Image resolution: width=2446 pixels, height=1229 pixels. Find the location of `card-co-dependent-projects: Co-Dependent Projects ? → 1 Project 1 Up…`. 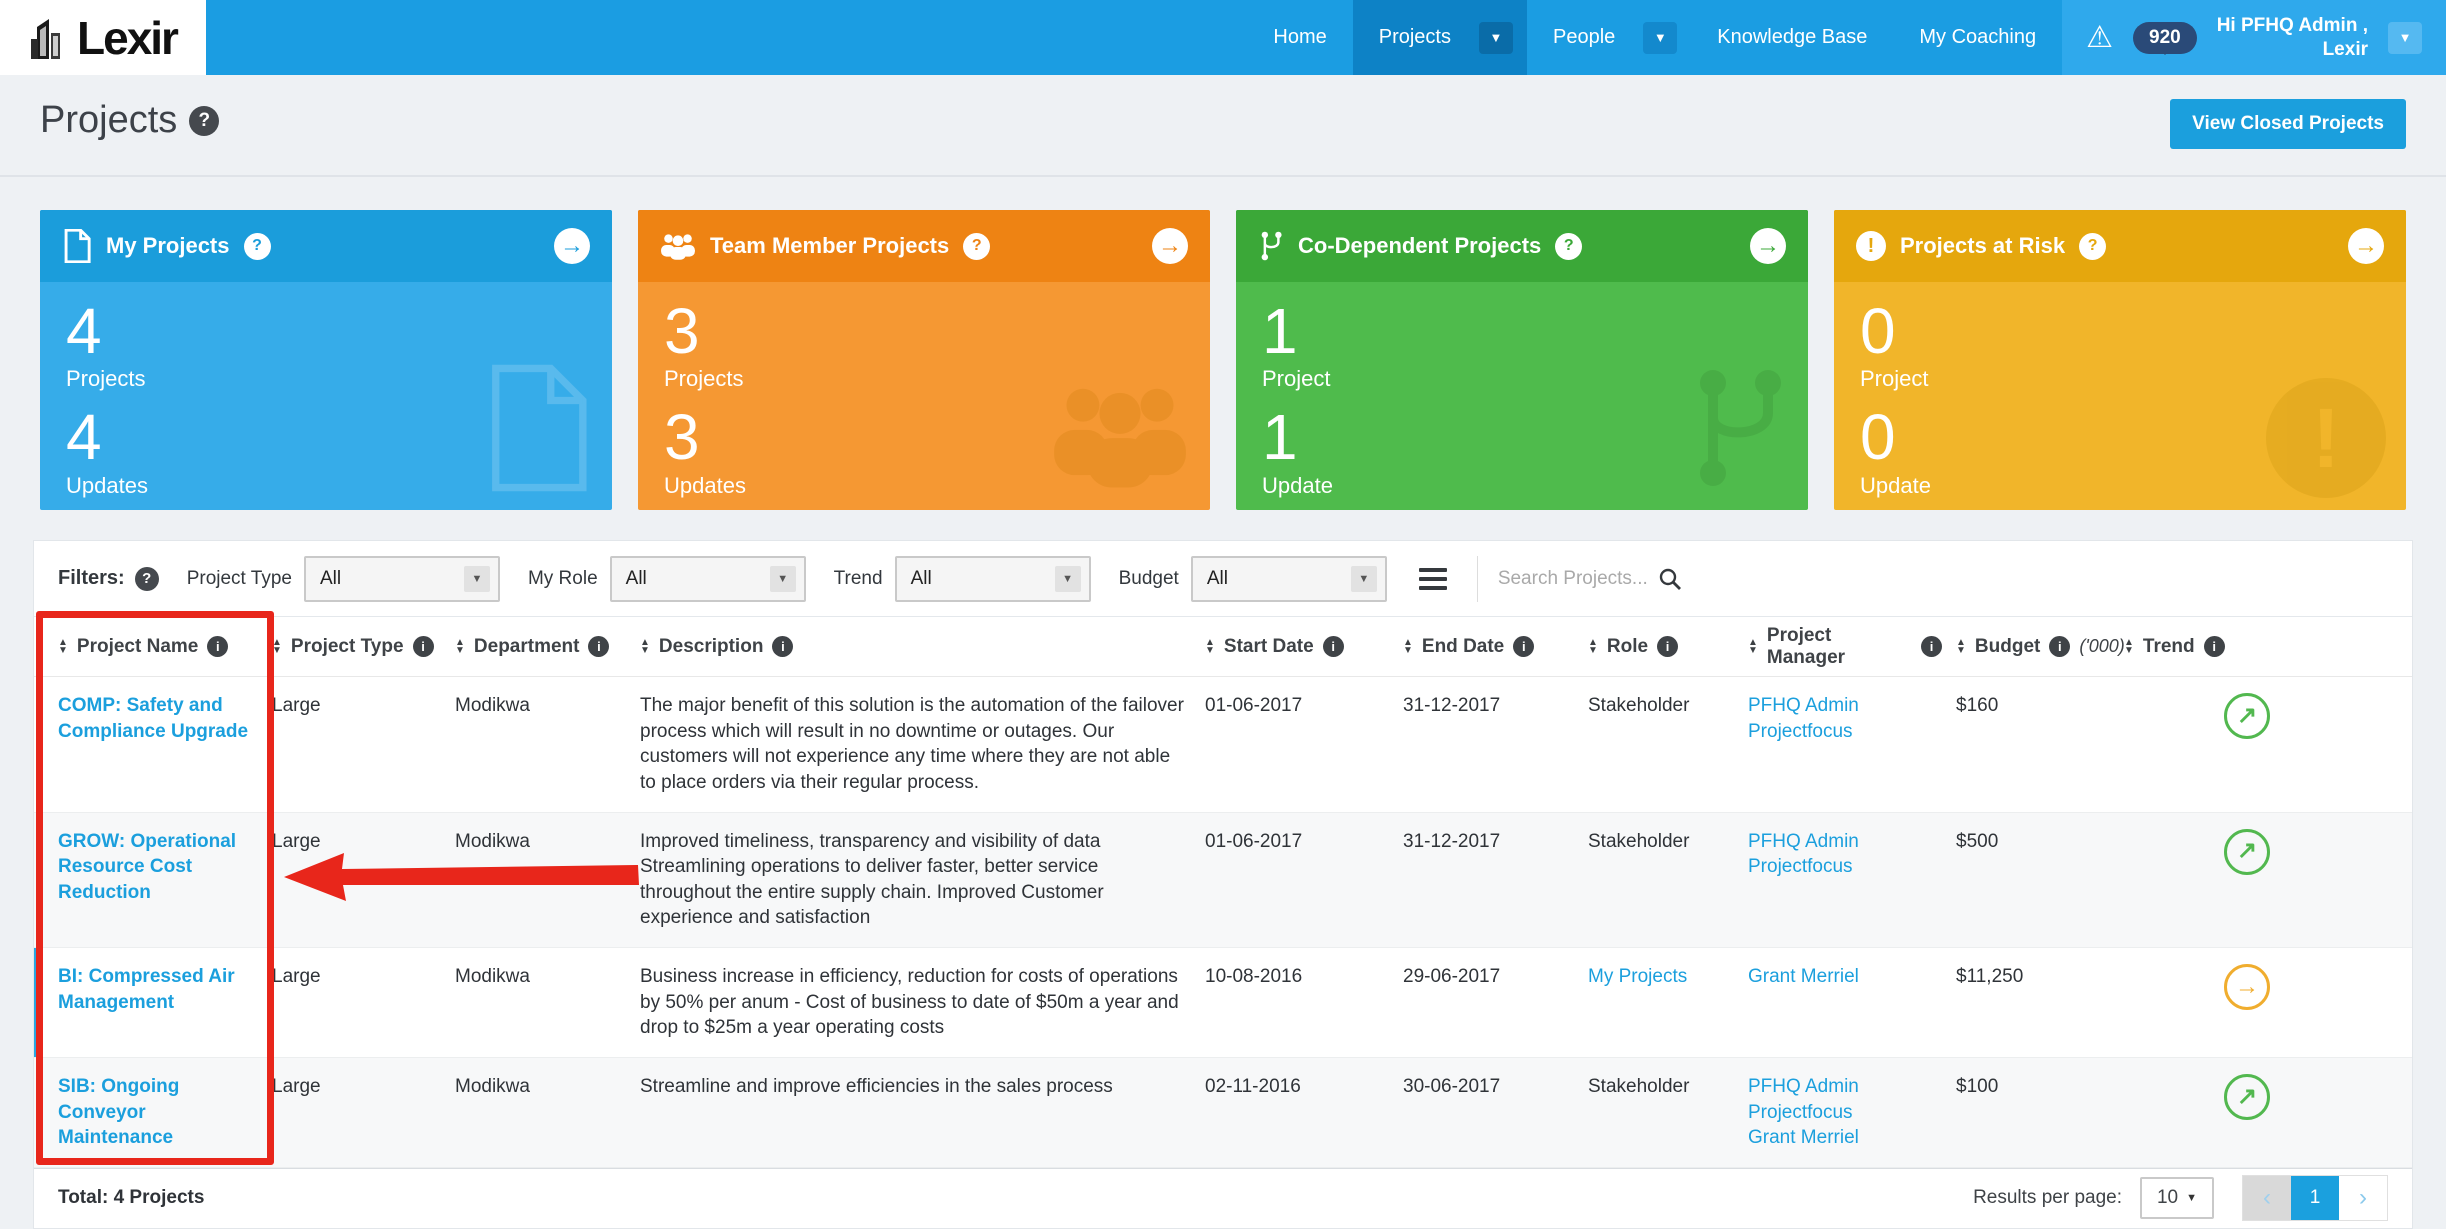

card-co-dependent-projects: Co-Dependent Projects ? → 1 Project 1 Up… is located at coordinates (1522, 360).